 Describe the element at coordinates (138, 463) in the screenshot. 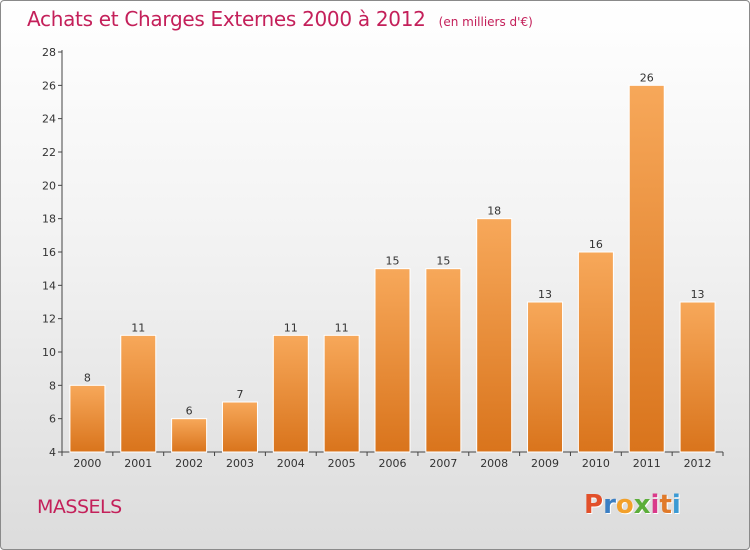

I see `x-tick-label: 2001` at that location.